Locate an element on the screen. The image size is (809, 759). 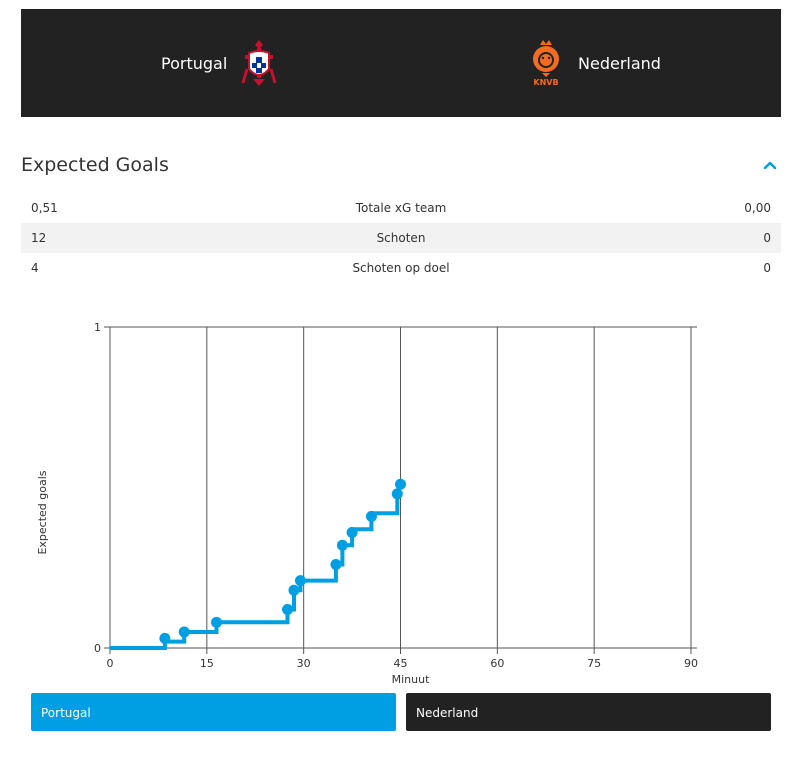
stat-row-shots-on-target: 4 Schoten op doel 0 is located at coordinates (401, 268).